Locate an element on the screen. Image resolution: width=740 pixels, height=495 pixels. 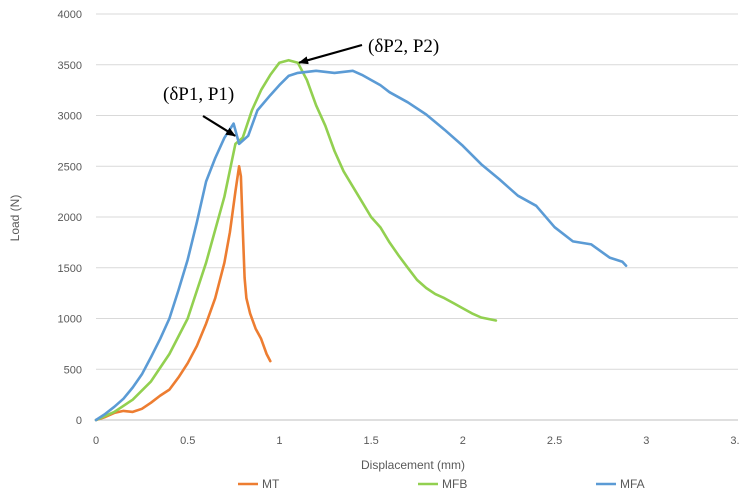
y-tick-label: 3500 is located at coordinates (70, 66).